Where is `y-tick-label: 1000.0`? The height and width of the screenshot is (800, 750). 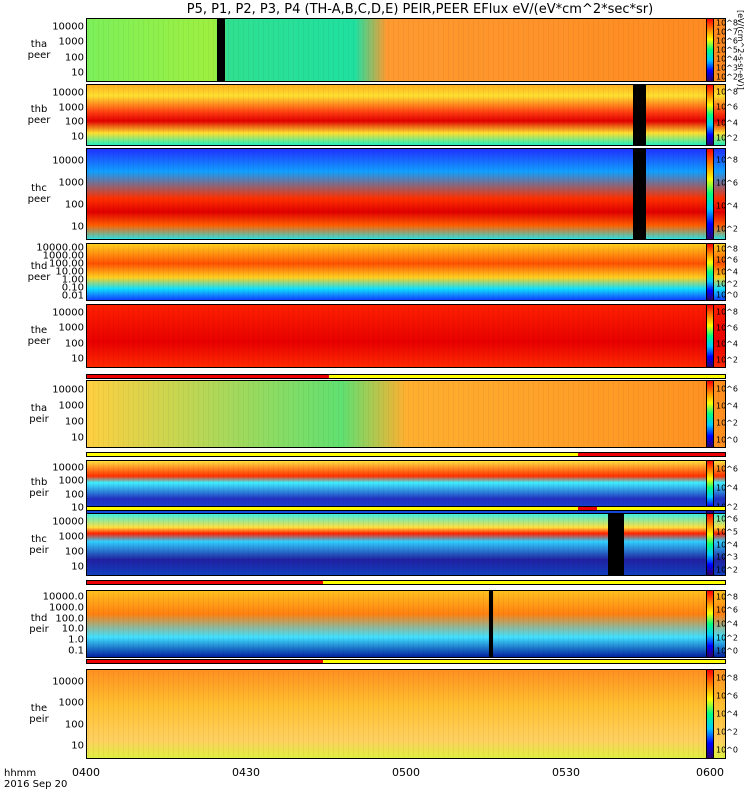 y-tick-label: 1000.0 is located at coordinates (66, 608).